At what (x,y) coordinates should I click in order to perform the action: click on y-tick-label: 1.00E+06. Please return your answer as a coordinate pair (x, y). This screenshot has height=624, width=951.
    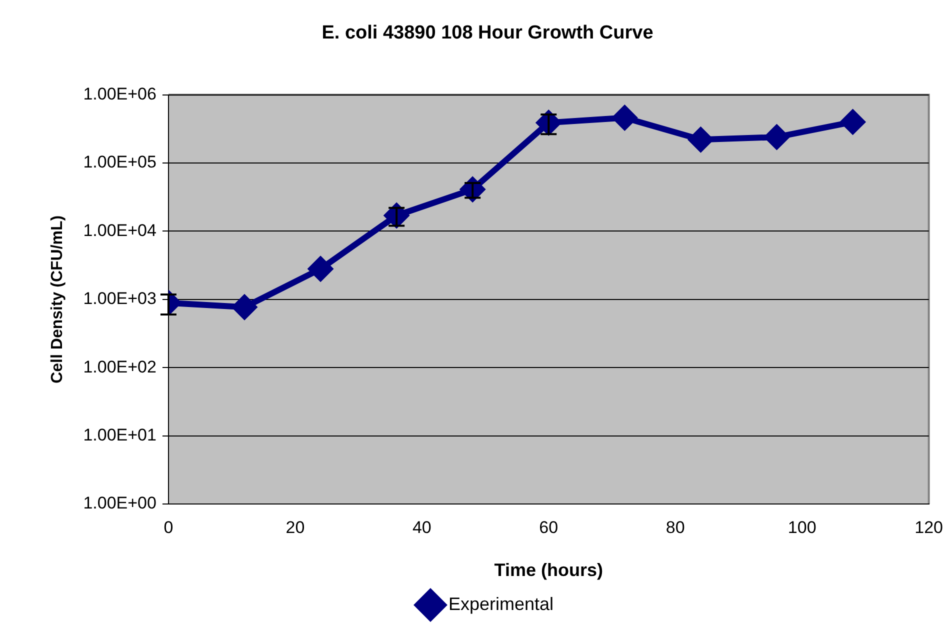
    Looking at the image, I should click on (119, 94).